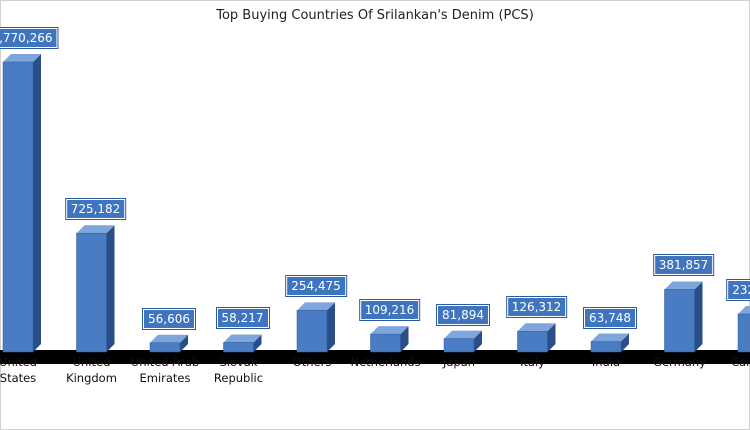  I want to click on x-tick-label: Slovak Republic, so click(238, 370).